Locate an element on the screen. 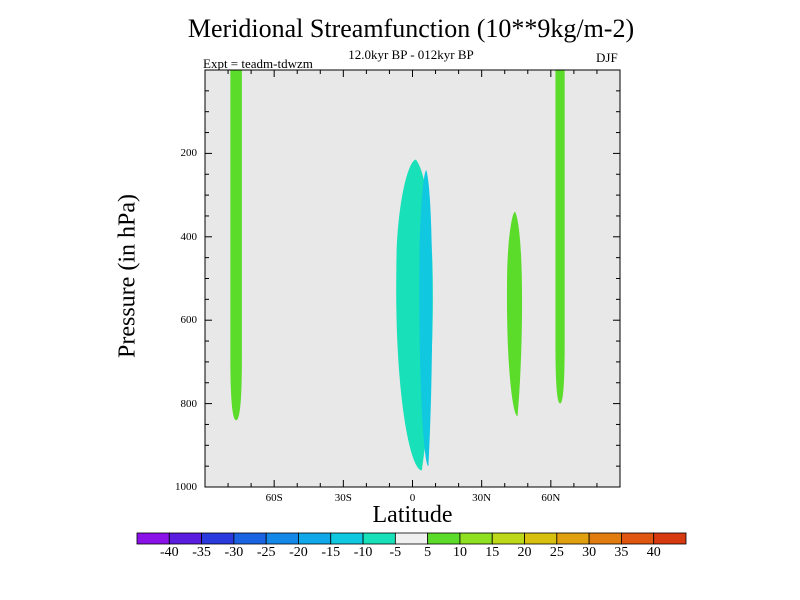 The width and height of the screenshot is (800, 600). x-tick-label: 0 is located at coordinates (412, 498).